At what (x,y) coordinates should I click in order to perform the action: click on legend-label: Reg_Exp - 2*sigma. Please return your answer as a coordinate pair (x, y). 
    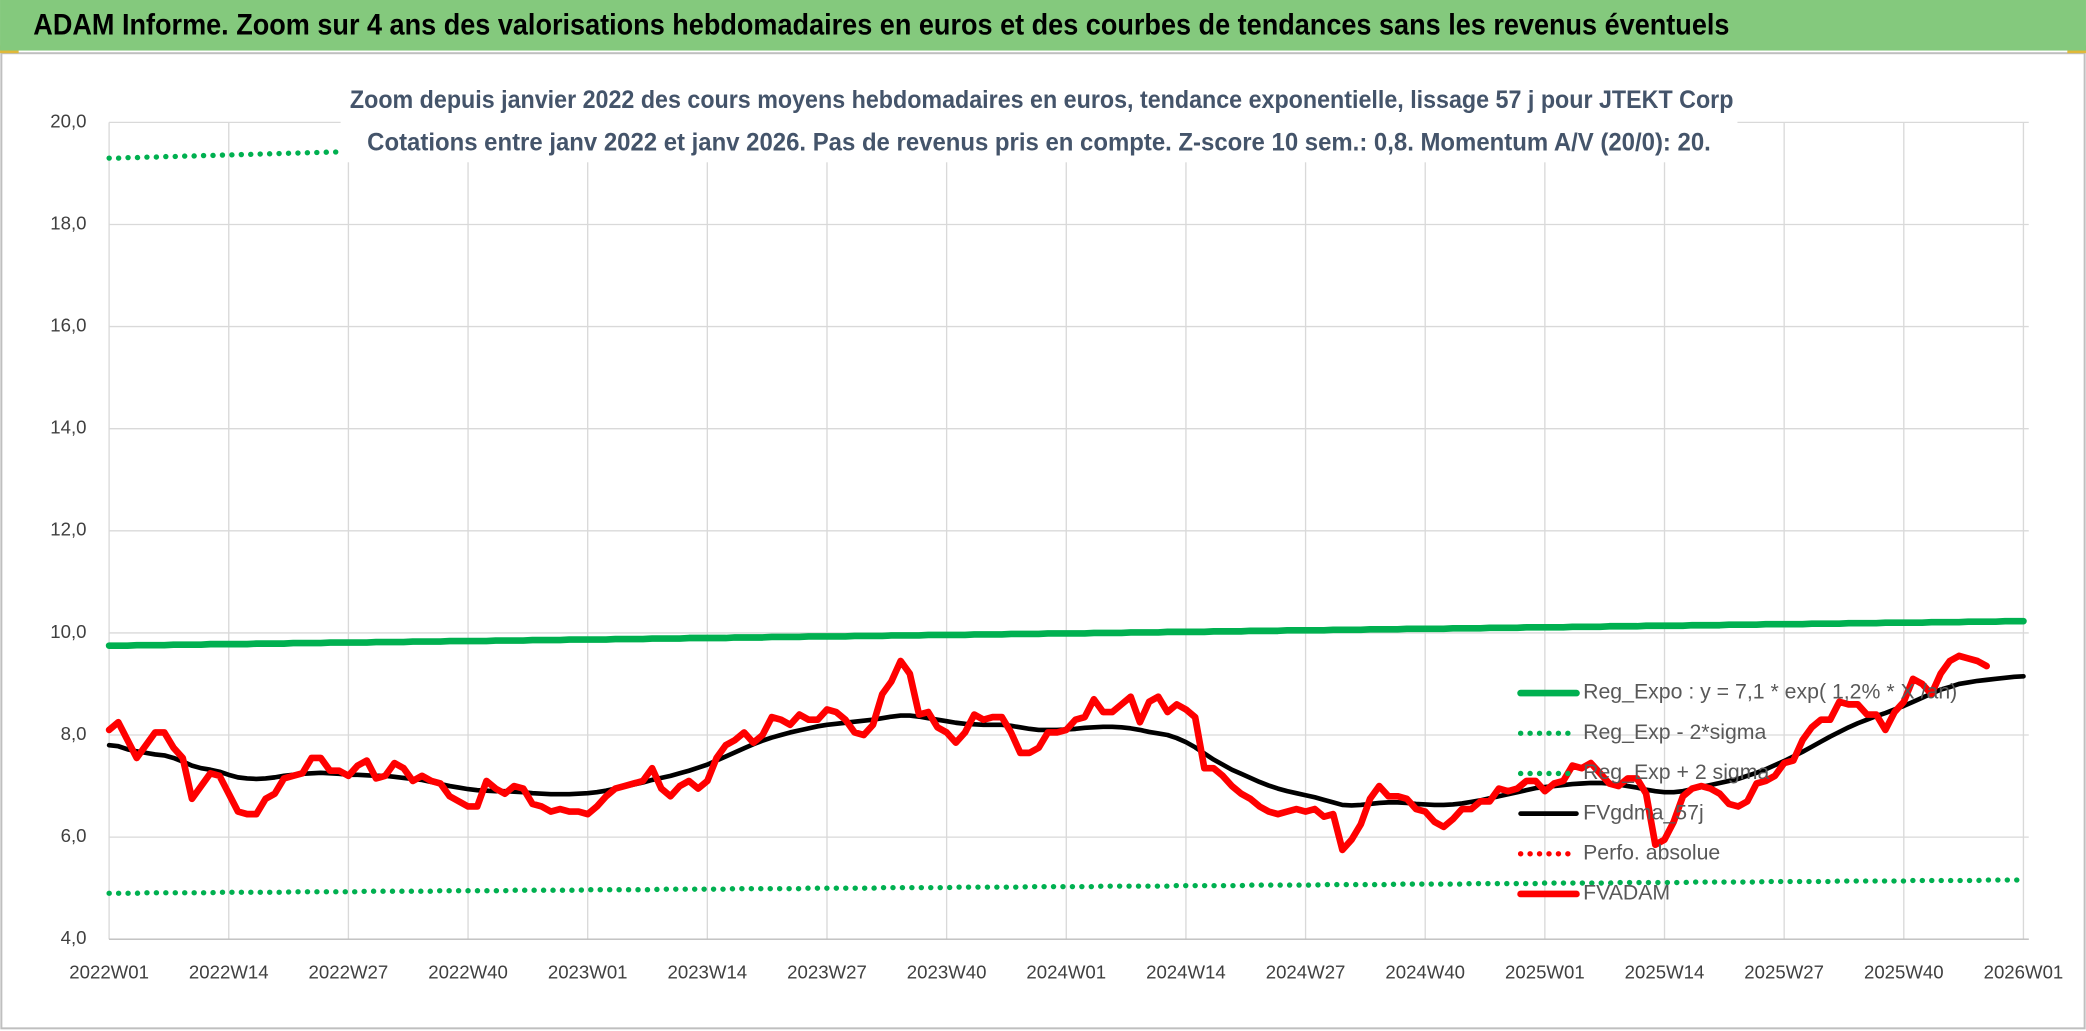
    Looking at the image, I should click on (1674, 732).